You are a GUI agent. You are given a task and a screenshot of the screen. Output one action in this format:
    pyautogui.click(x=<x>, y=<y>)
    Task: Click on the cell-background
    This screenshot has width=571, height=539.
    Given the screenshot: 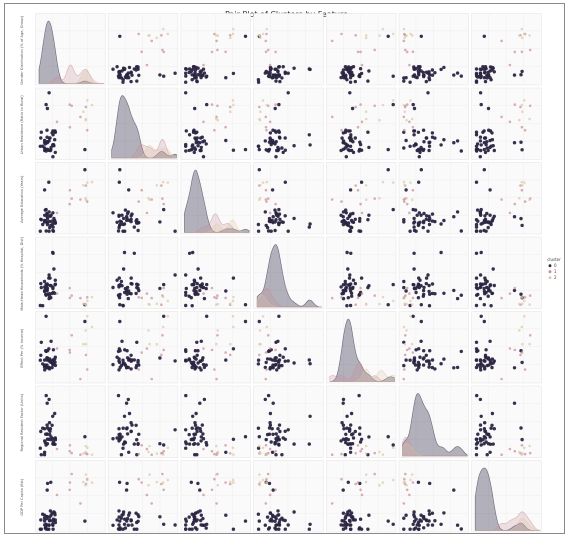 What is the action you would take?
    pyautogui.click(x=433, y=347)
    